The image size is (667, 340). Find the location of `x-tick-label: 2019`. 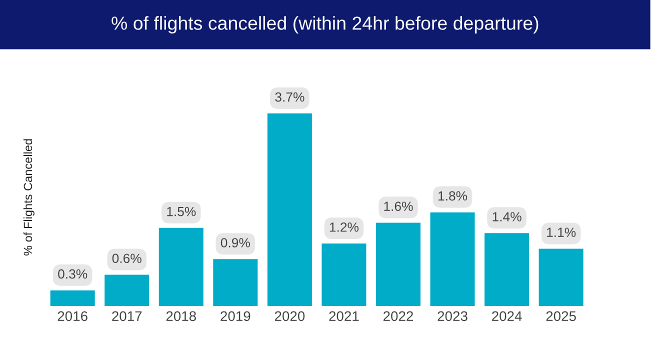

x-tick-label: 2019 is located at coordinates (235, 316).